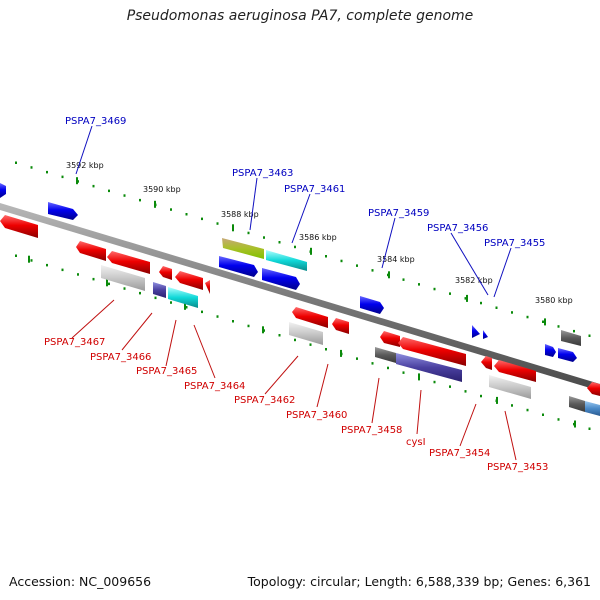 The width and height of the screenshot is (600, 600). Describe the element at coordinates (416, 442) in the screenshot. I see `gene-label: cysI` at that location.